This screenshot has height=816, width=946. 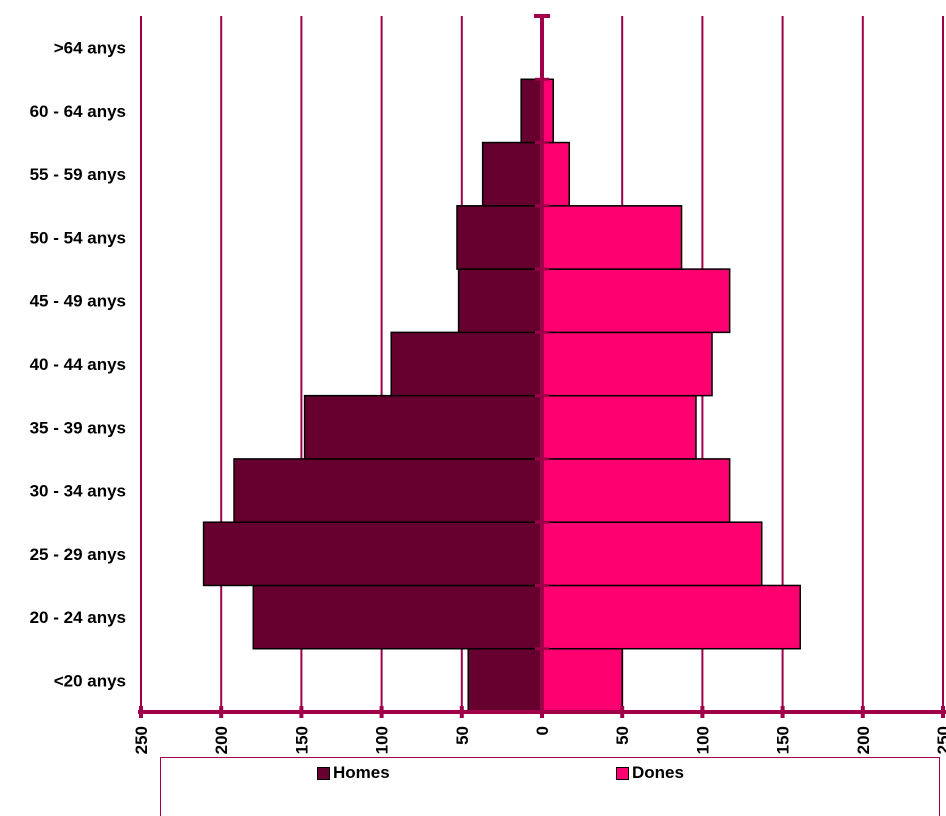 I want to click on y-label-5: 40 - 44 anys, so click(x=78, y=364).